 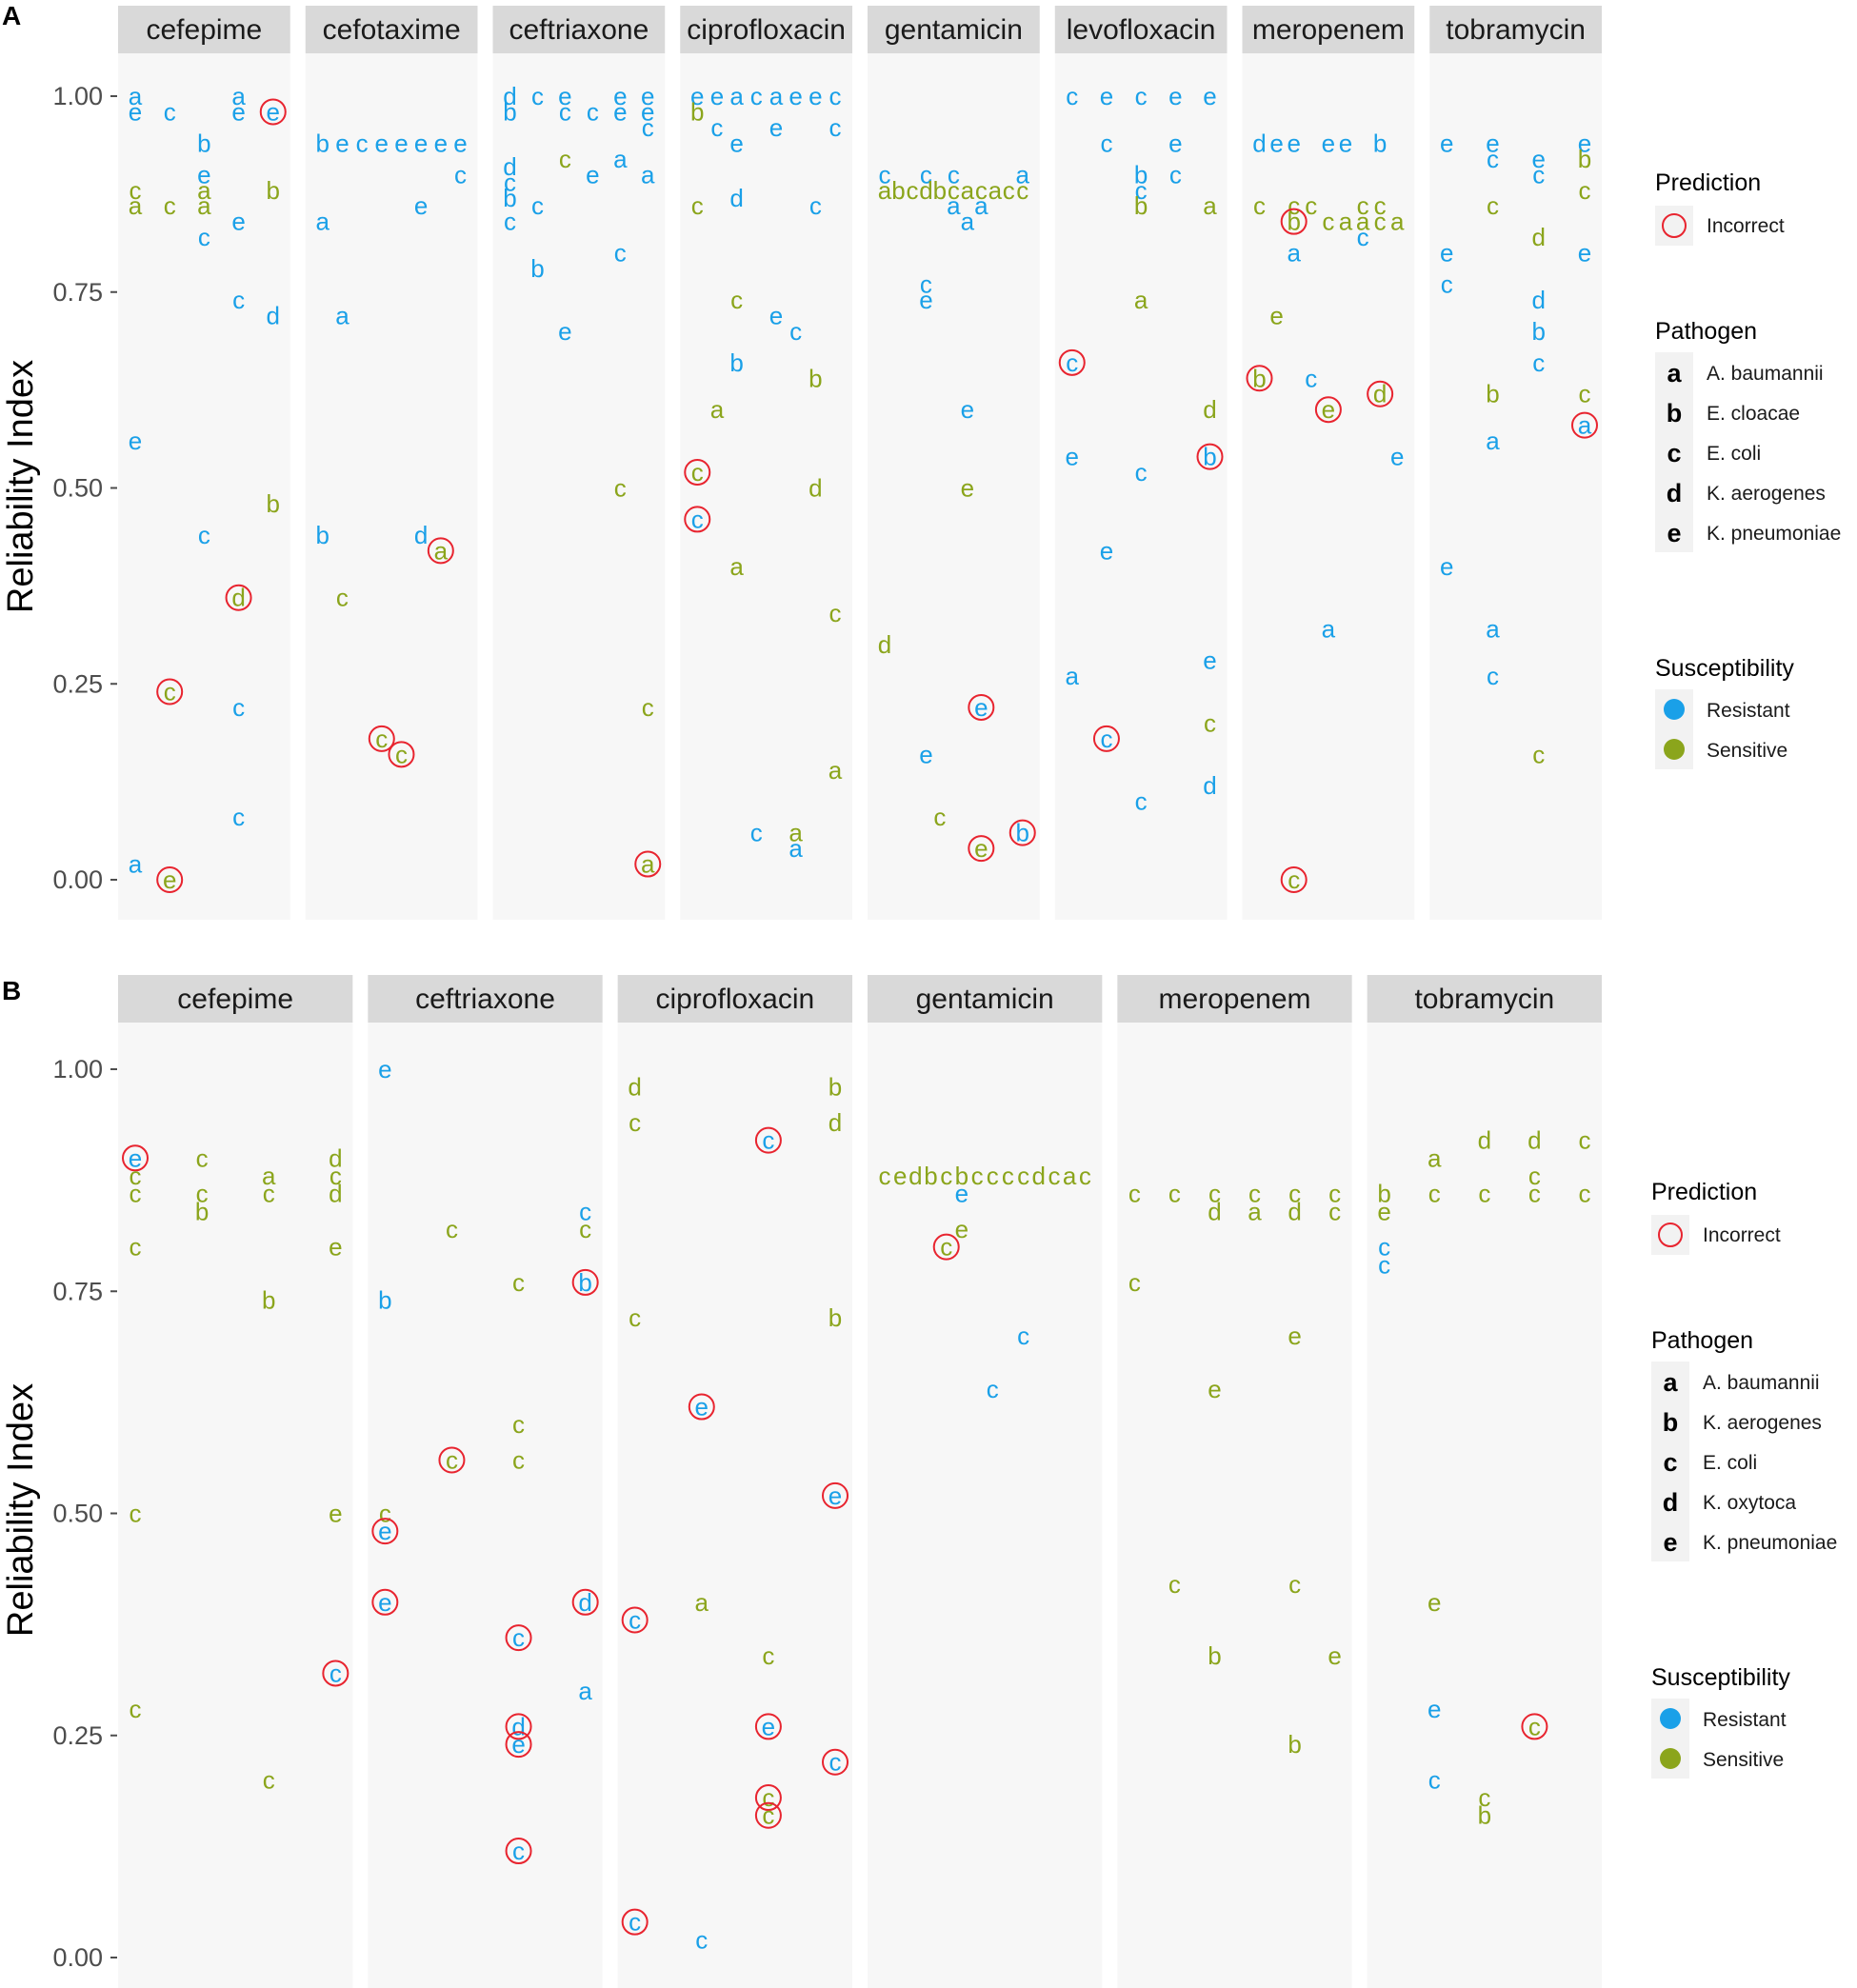 What do you see at coordinates (1743, 1760) in the screenshot?
I see `legend-label-sensitive: Sensitive` at bounding box center [1743, 1760].